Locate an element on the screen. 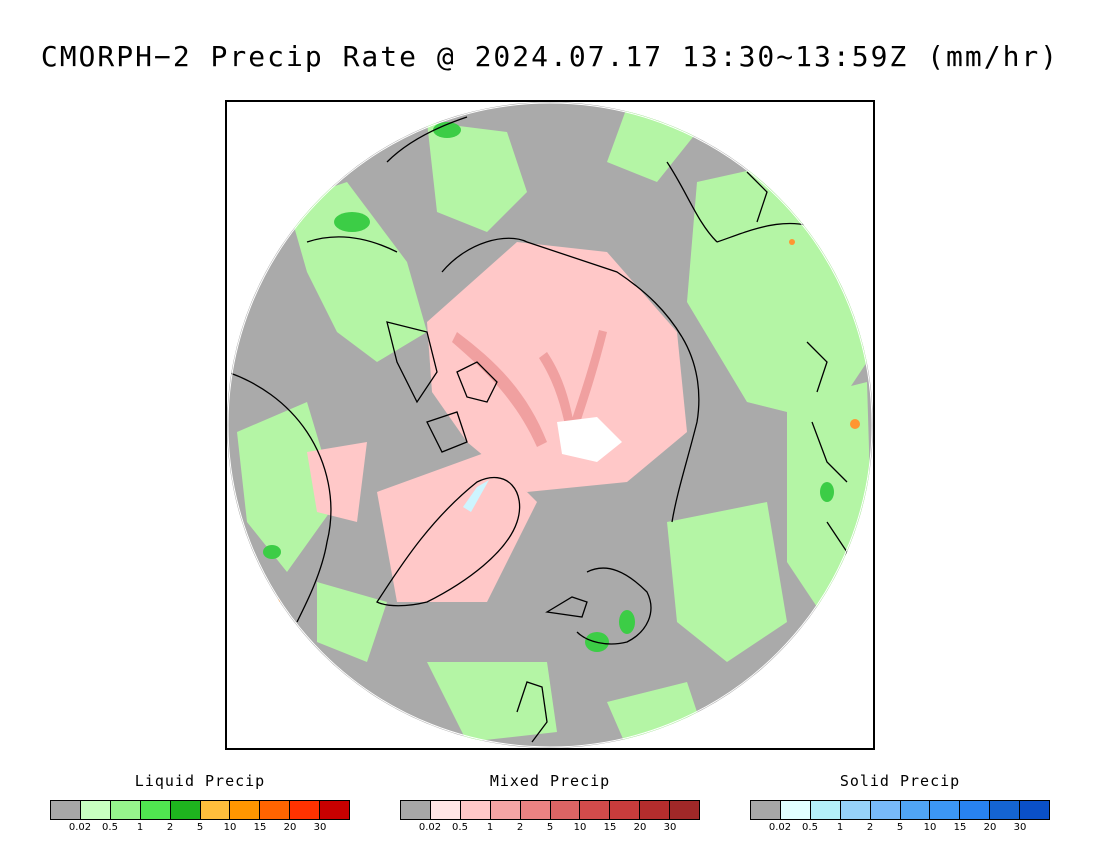 This screenshot has height=850, width=1100. legend-solid-tick: 2 is located at coordinates (870, 827).